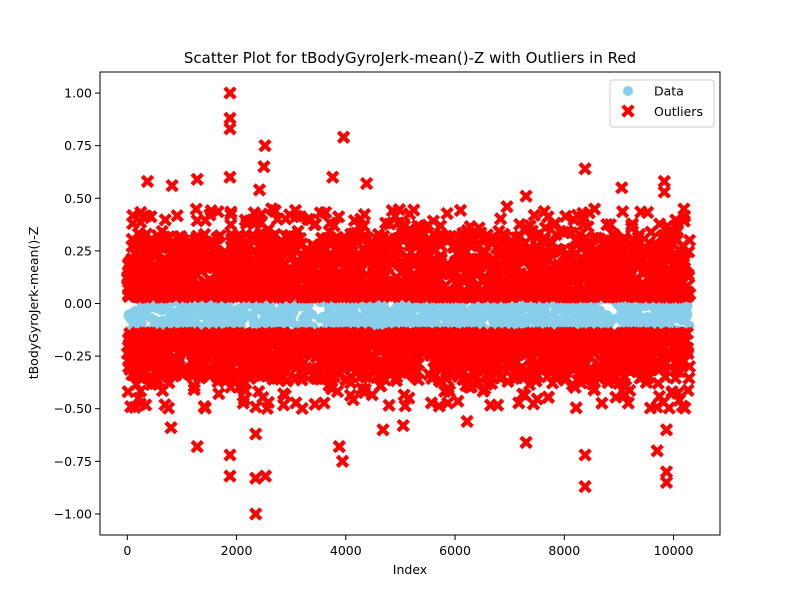  I want to click on y-tick-label: −1.00, so click(73, 513).